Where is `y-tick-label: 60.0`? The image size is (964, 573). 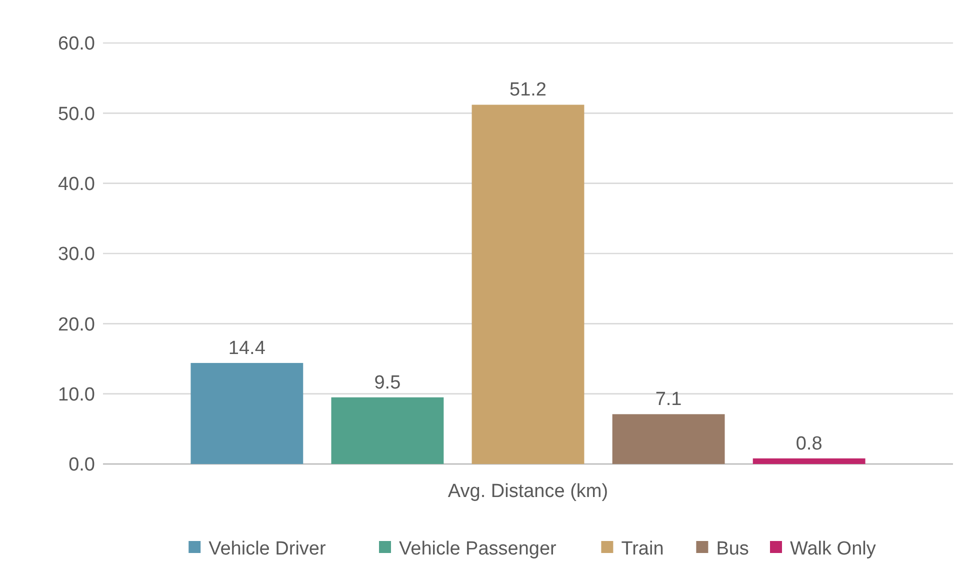 y-tick-label: 60.0 is located at coordinates (76, 44).